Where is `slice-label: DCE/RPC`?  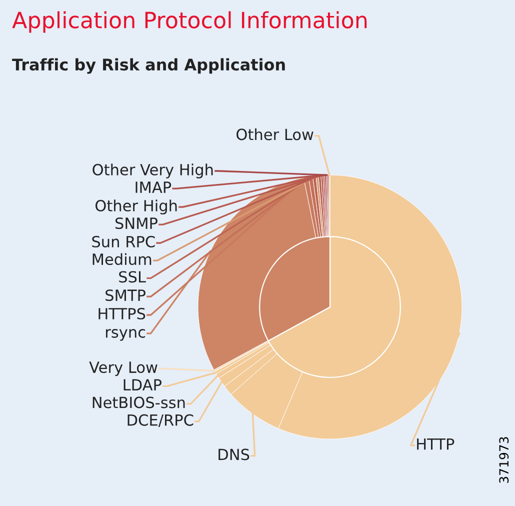
slice-label: DCE/RPC is located at coordinates (161, 421).